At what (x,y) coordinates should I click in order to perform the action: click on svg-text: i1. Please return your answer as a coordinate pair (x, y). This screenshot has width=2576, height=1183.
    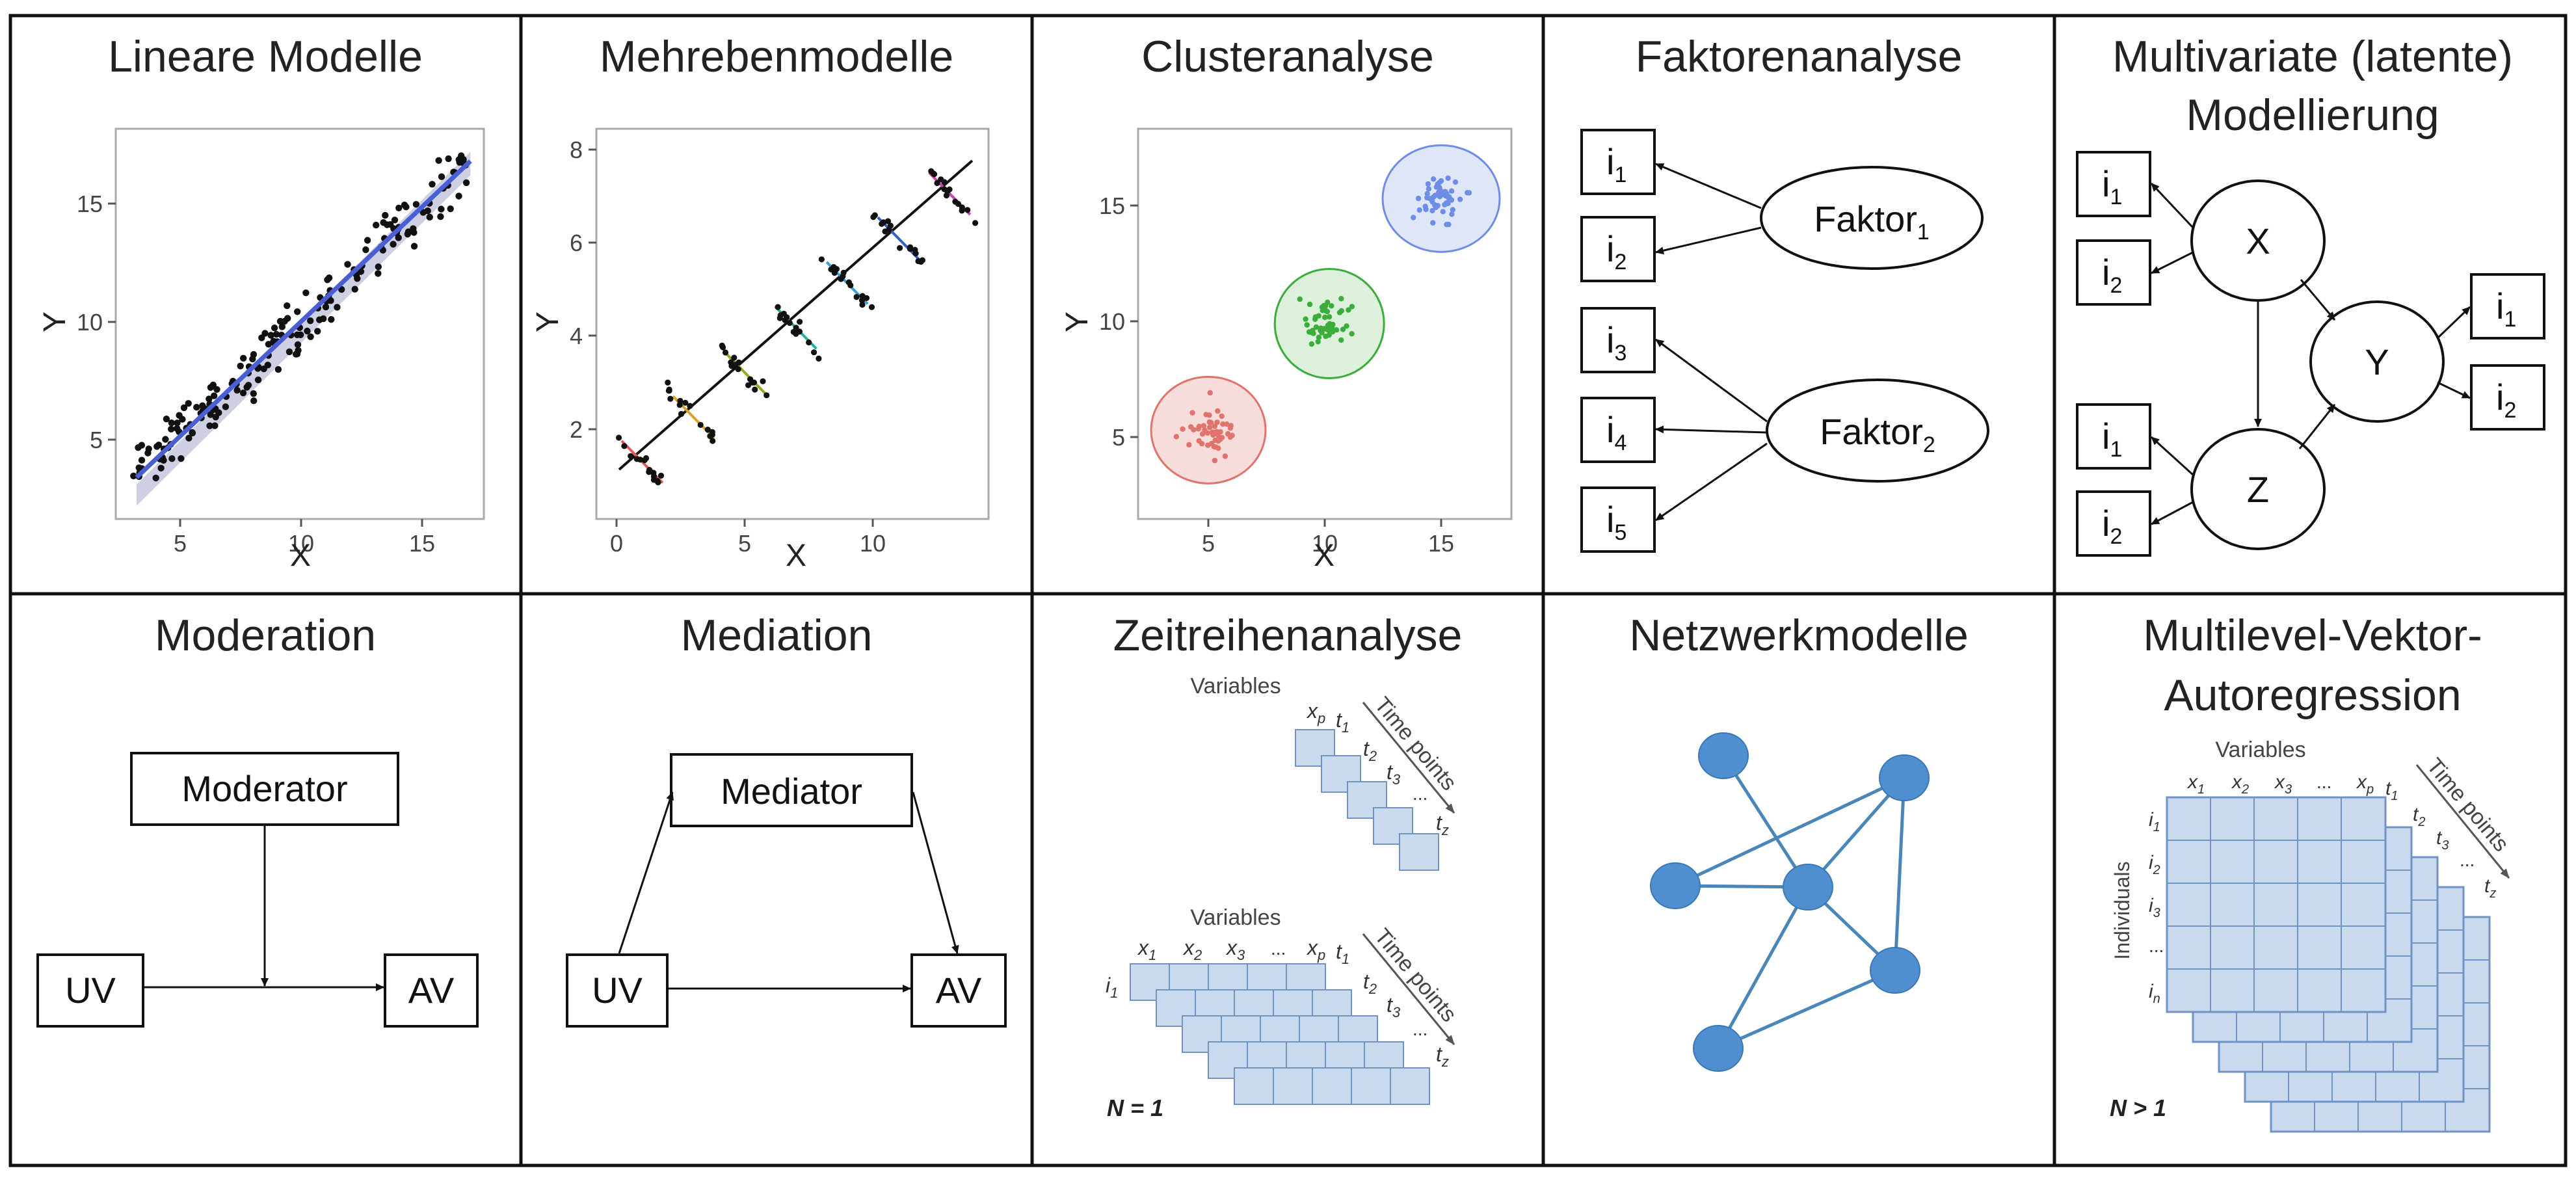
    Looking at the image, I should click on (2154, 821).